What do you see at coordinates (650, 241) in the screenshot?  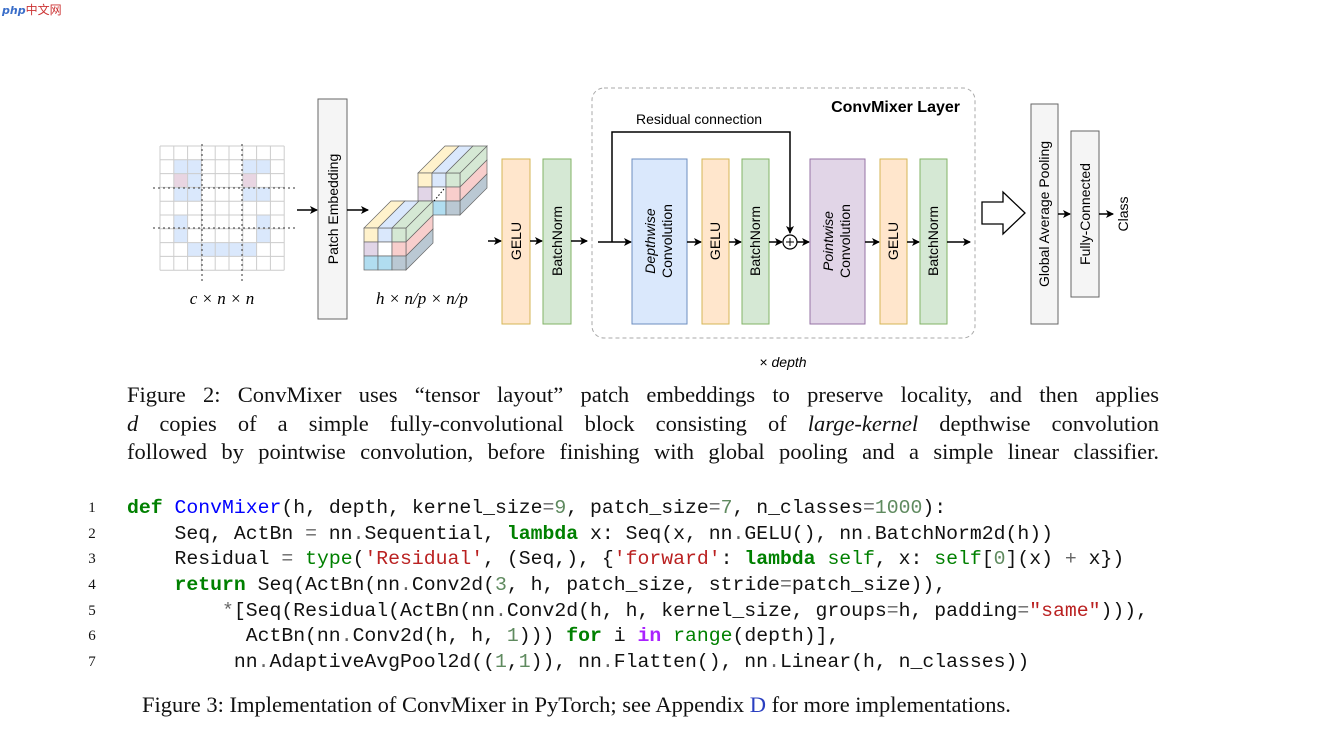 I see `depthwise-label: Depthwise` at bounding box center [650, 241].